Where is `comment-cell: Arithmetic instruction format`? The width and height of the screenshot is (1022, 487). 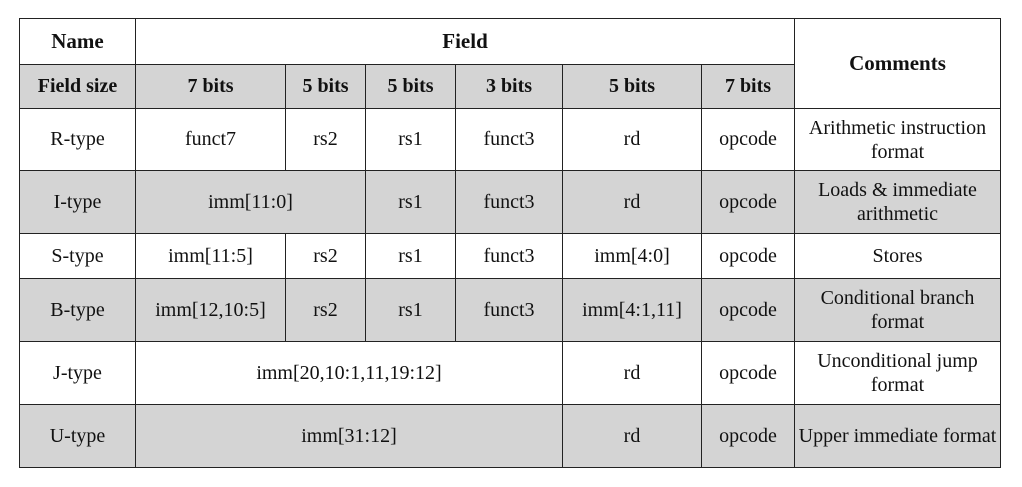
comment-cell: Arithmetic instruction format is located at coordinates (897, 139).